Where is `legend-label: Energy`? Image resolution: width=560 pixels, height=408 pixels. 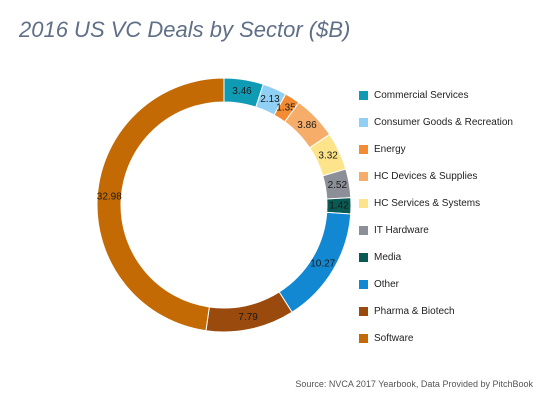 legend-label: Energy is located at coordinates (390, 149).